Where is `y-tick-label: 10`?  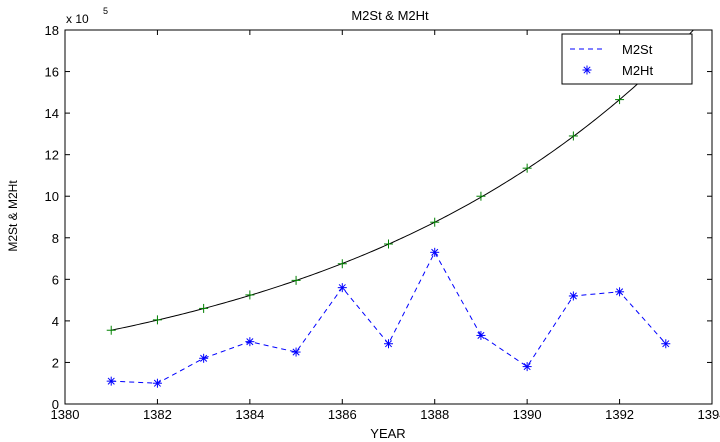 y-tick-label: 10 is located at coordinates (52, 196).